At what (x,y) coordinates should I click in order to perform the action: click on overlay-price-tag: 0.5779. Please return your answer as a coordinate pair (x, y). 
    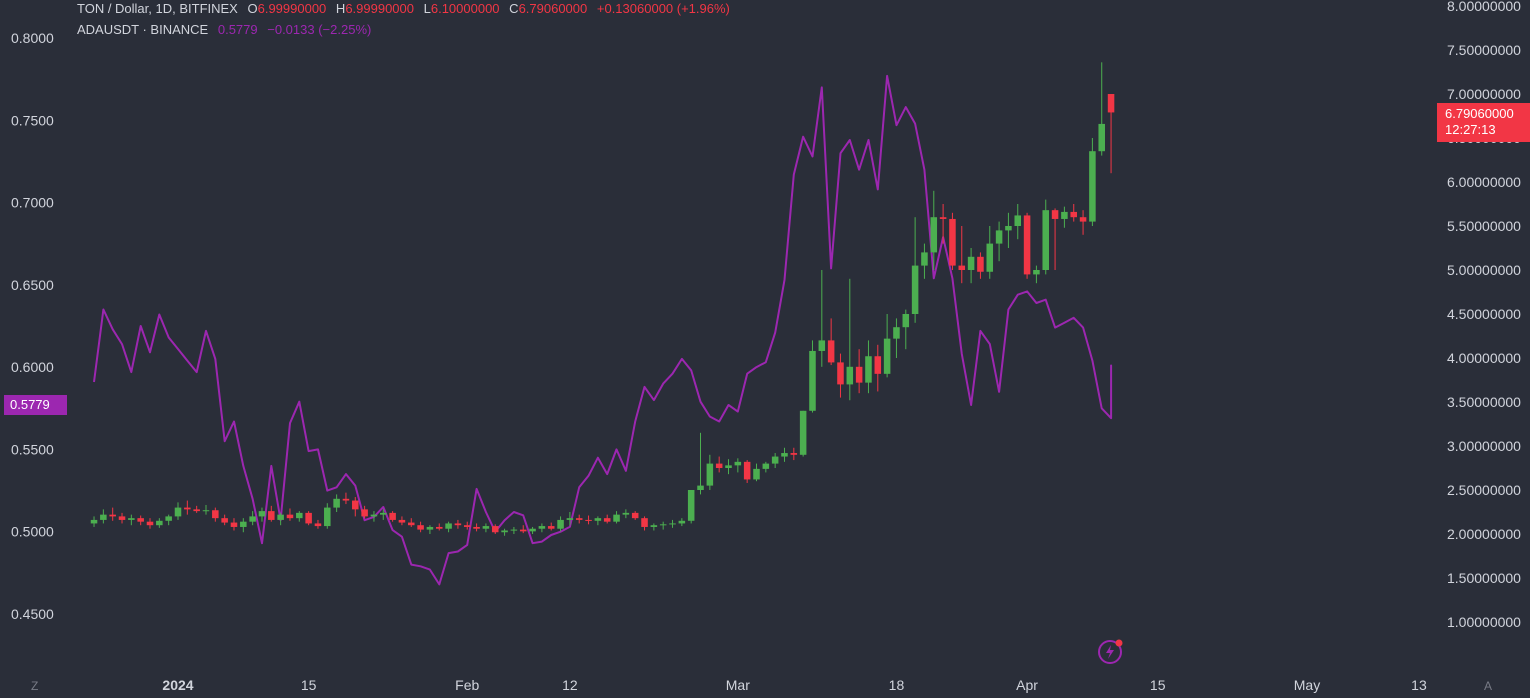
    Looking at the image, I should click on (35, 405).